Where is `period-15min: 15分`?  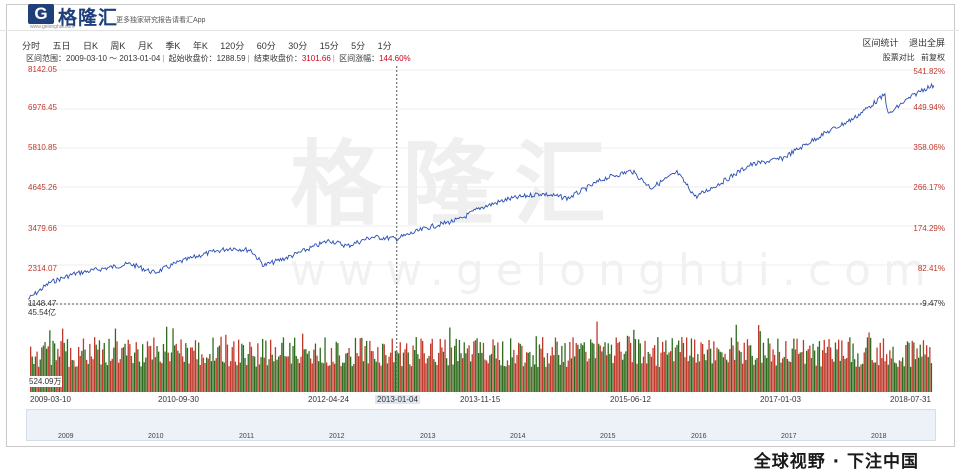
period-15min: 15分 is located at coordinates (329, 46).